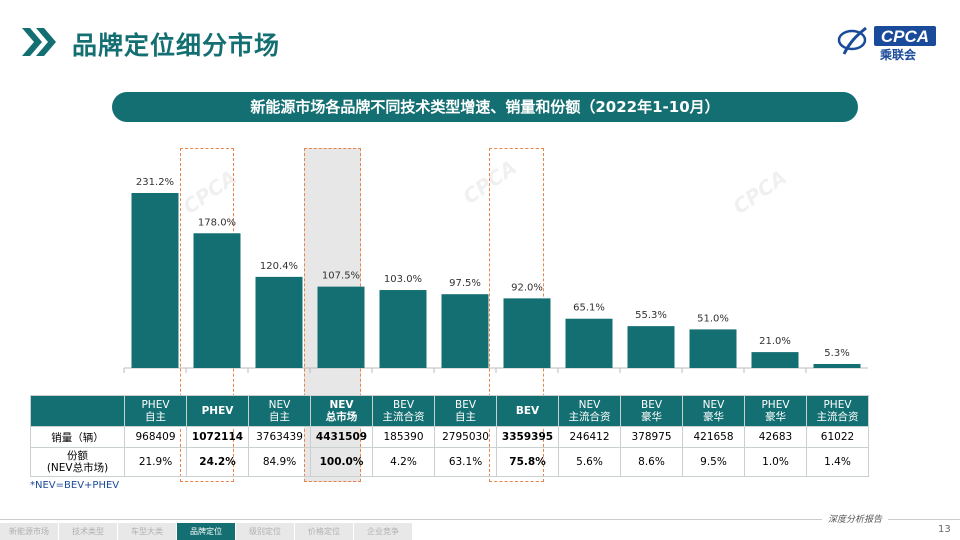 This screenshot has height=540, width=960. I want to click on column-header: NEV 总市场, so click(341, 411).